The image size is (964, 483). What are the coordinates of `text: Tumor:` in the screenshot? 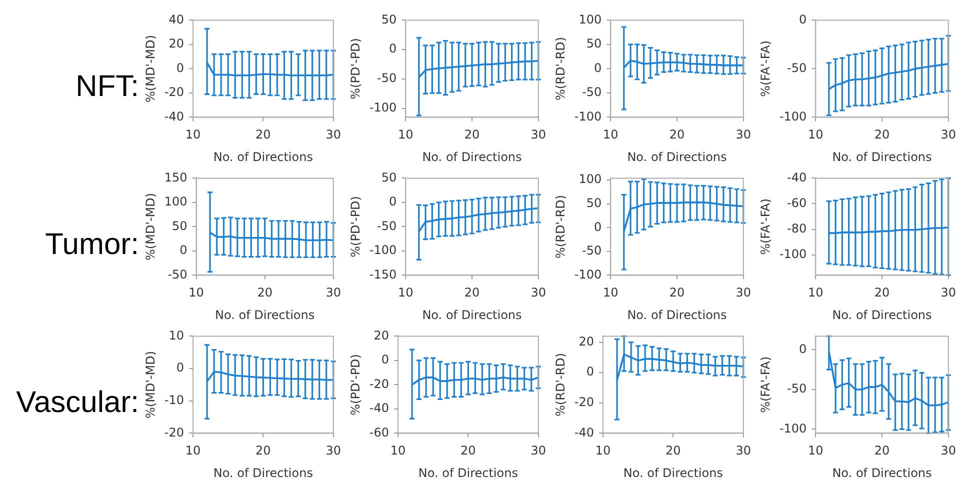 It's located at (91, 245).